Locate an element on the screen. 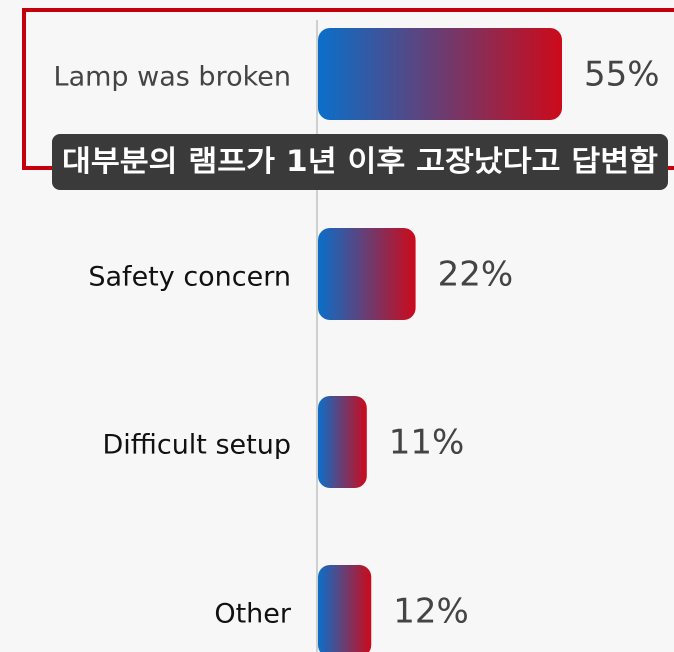  value-label: 11% is located at coordinates (427, 443).